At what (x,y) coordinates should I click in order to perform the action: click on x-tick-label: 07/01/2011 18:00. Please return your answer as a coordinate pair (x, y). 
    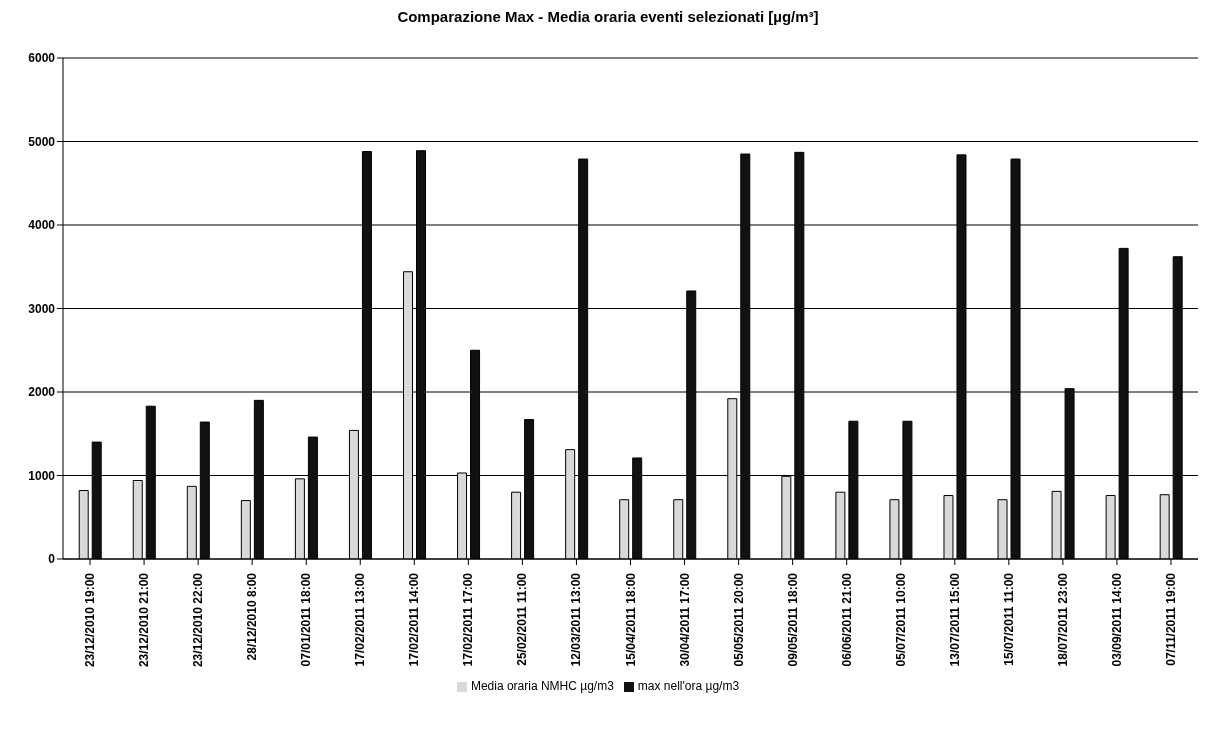
    Looking at the image, I should click on (306, 619).